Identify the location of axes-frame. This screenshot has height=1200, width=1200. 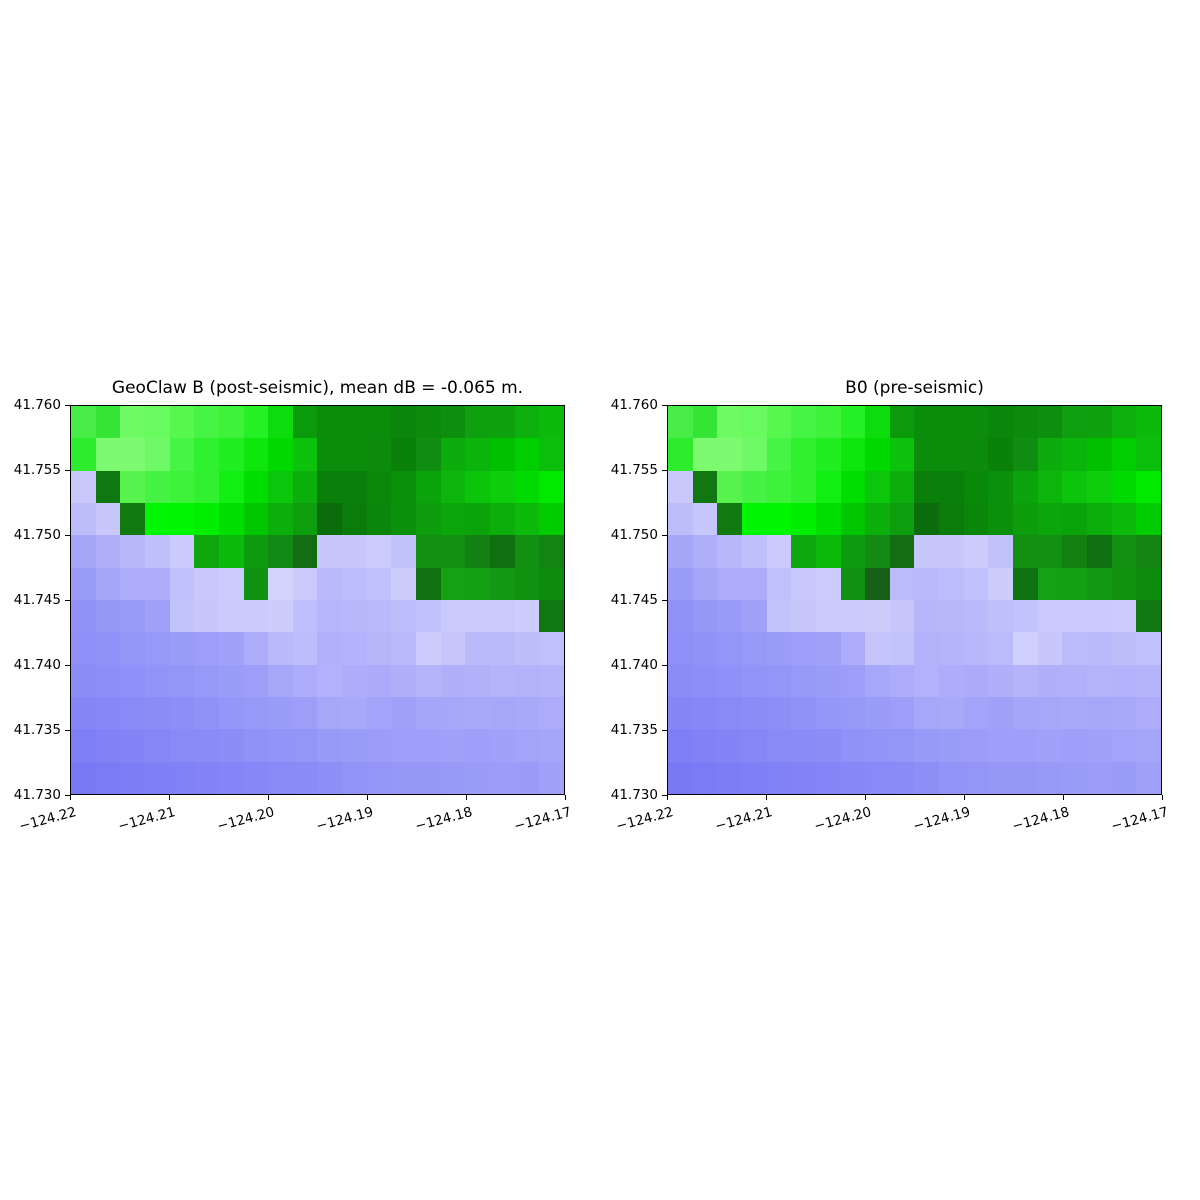
(914, 600).